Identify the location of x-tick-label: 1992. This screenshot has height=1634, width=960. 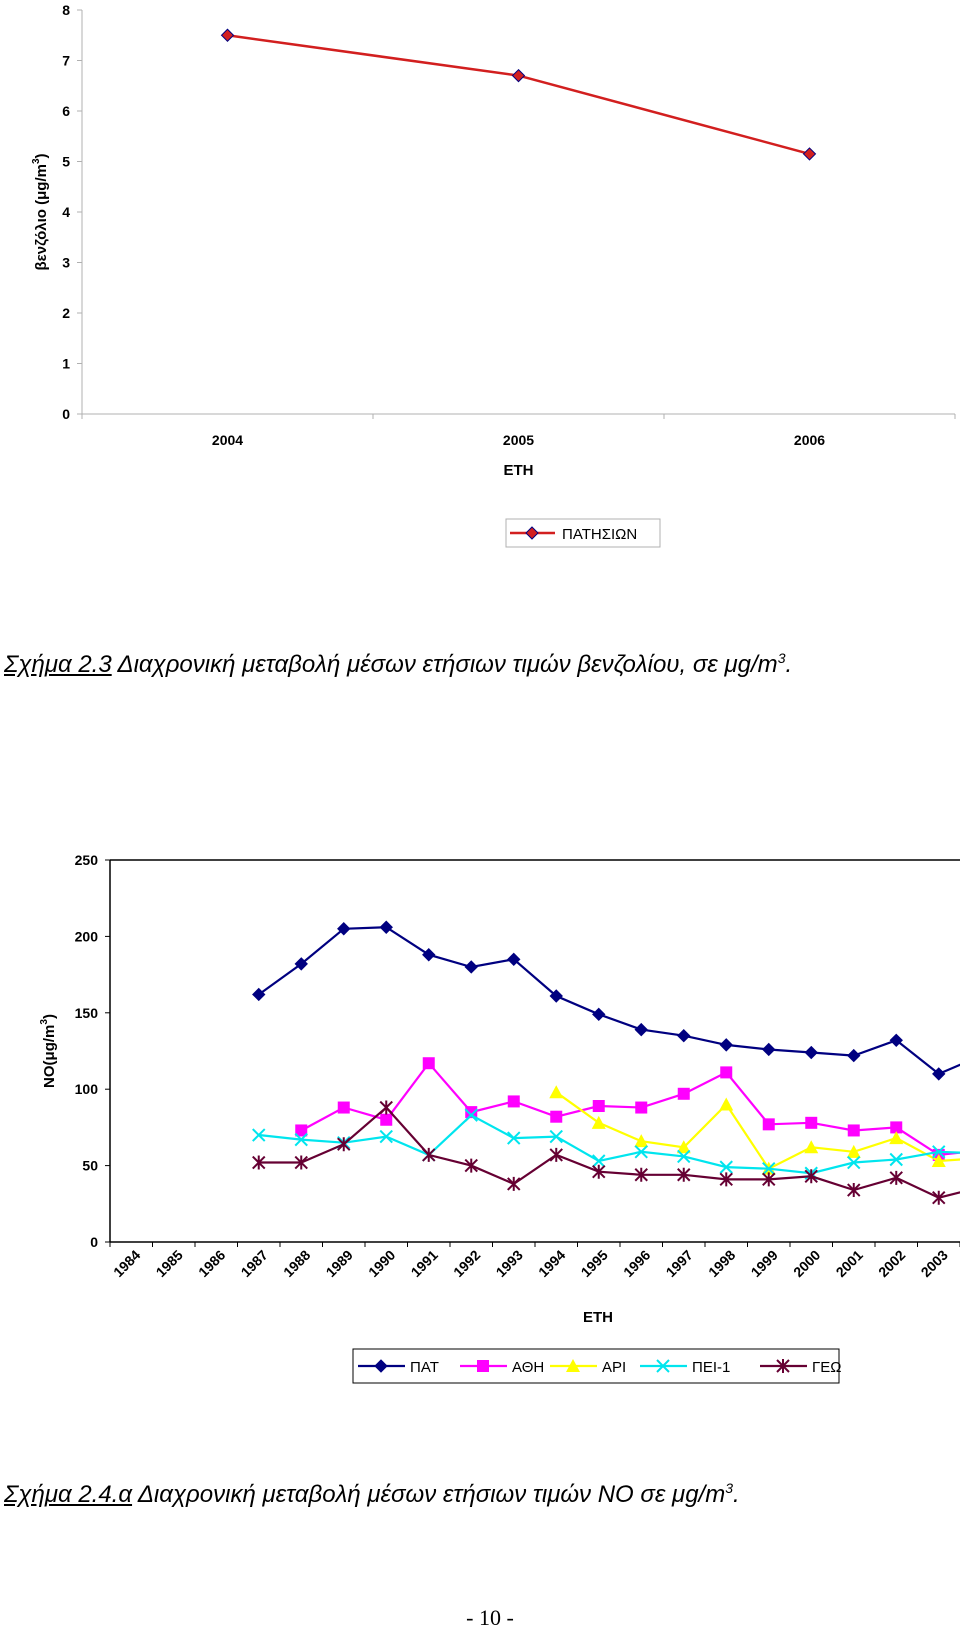
(466, 1263).